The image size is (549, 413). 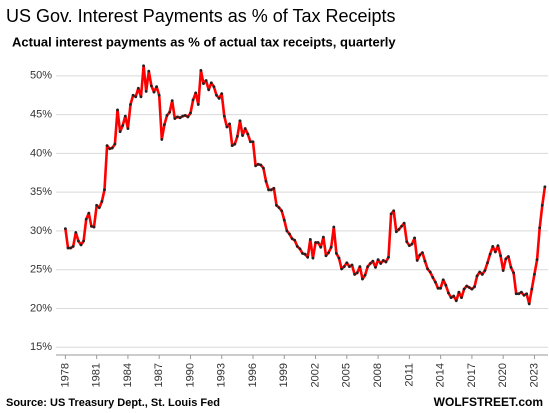 What do you see at coordinates (41, 270) in the screenshot?
I see `y-tick-label: 25%` at bounding box center [41, 270].